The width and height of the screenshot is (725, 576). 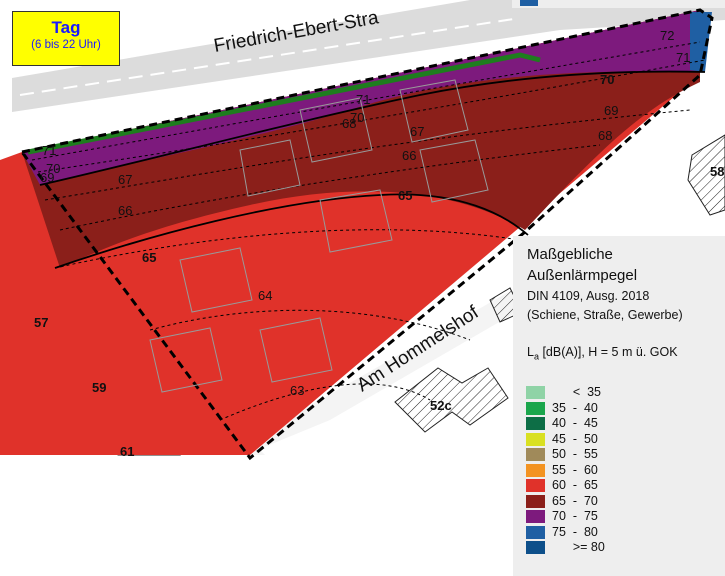 What do you see at coordinates (582, 275) in the screenshot?
I see `legend-title-line2: Außenlärmpegel` at bounding box center [582, 275].